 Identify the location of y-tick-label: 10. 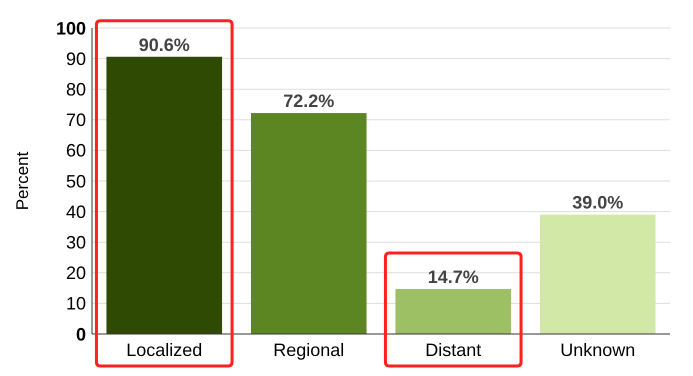
(76, 304).